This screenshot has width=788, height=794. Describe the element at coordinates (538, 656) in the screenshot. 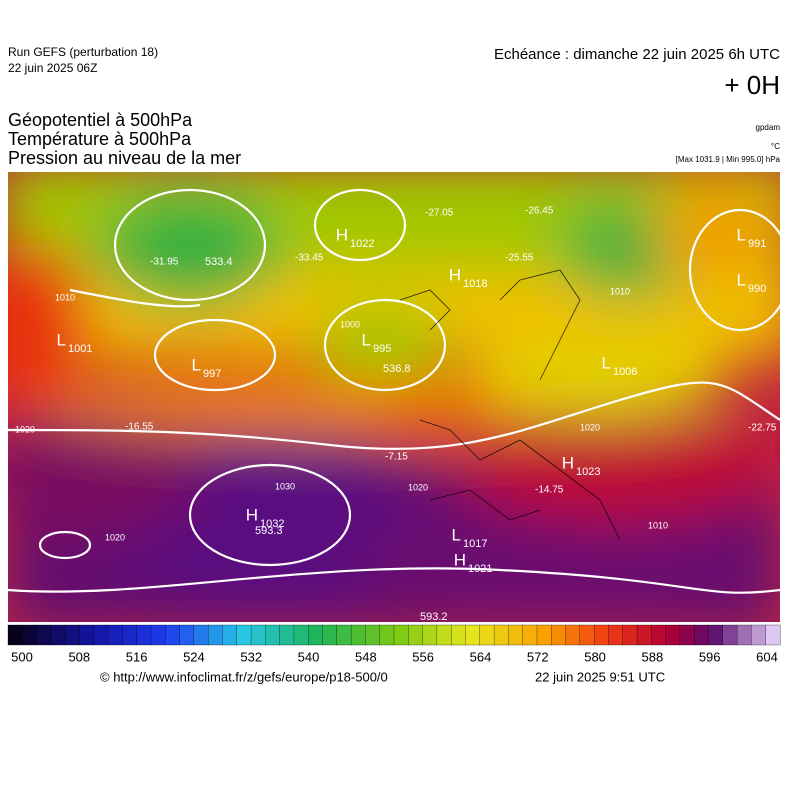

I see `colorbar-tick-label: 572` at that location.